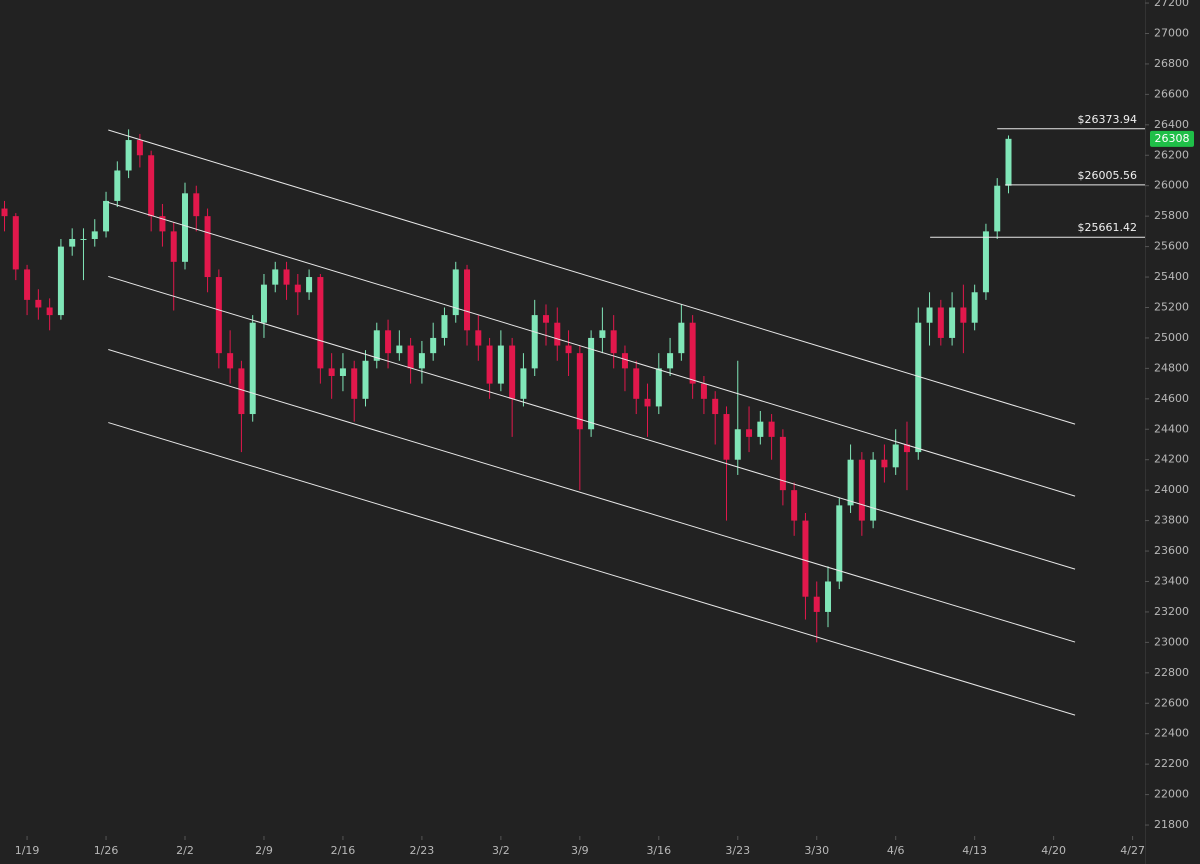  What do you see at coordinates (1171, 672) in the screenshot?
I see `y-tick-label: 22800` at bounding box center [1171, 672].